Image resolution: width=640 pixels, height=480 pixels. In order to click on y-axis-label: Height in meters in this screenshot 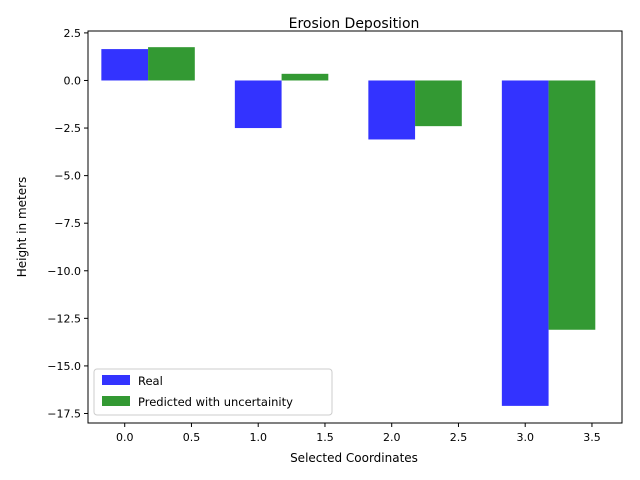, I will do `click(22, 227)`.